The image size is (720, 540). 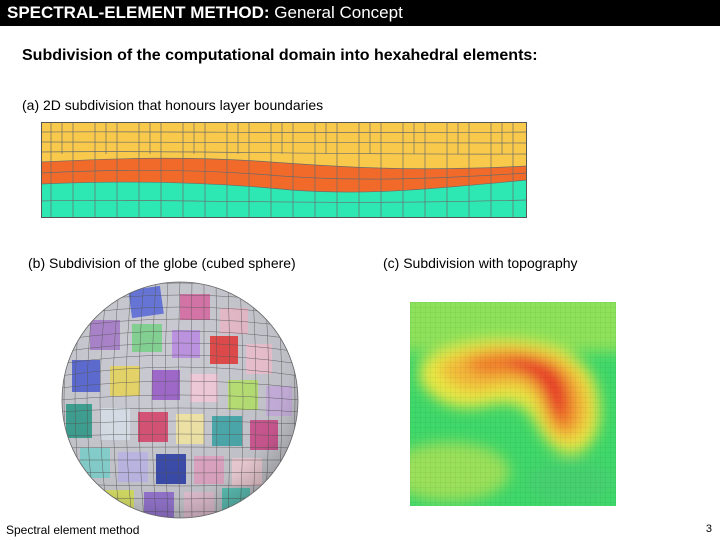 I want to click on layered-mesh-figure, so click(x=284, y=170).